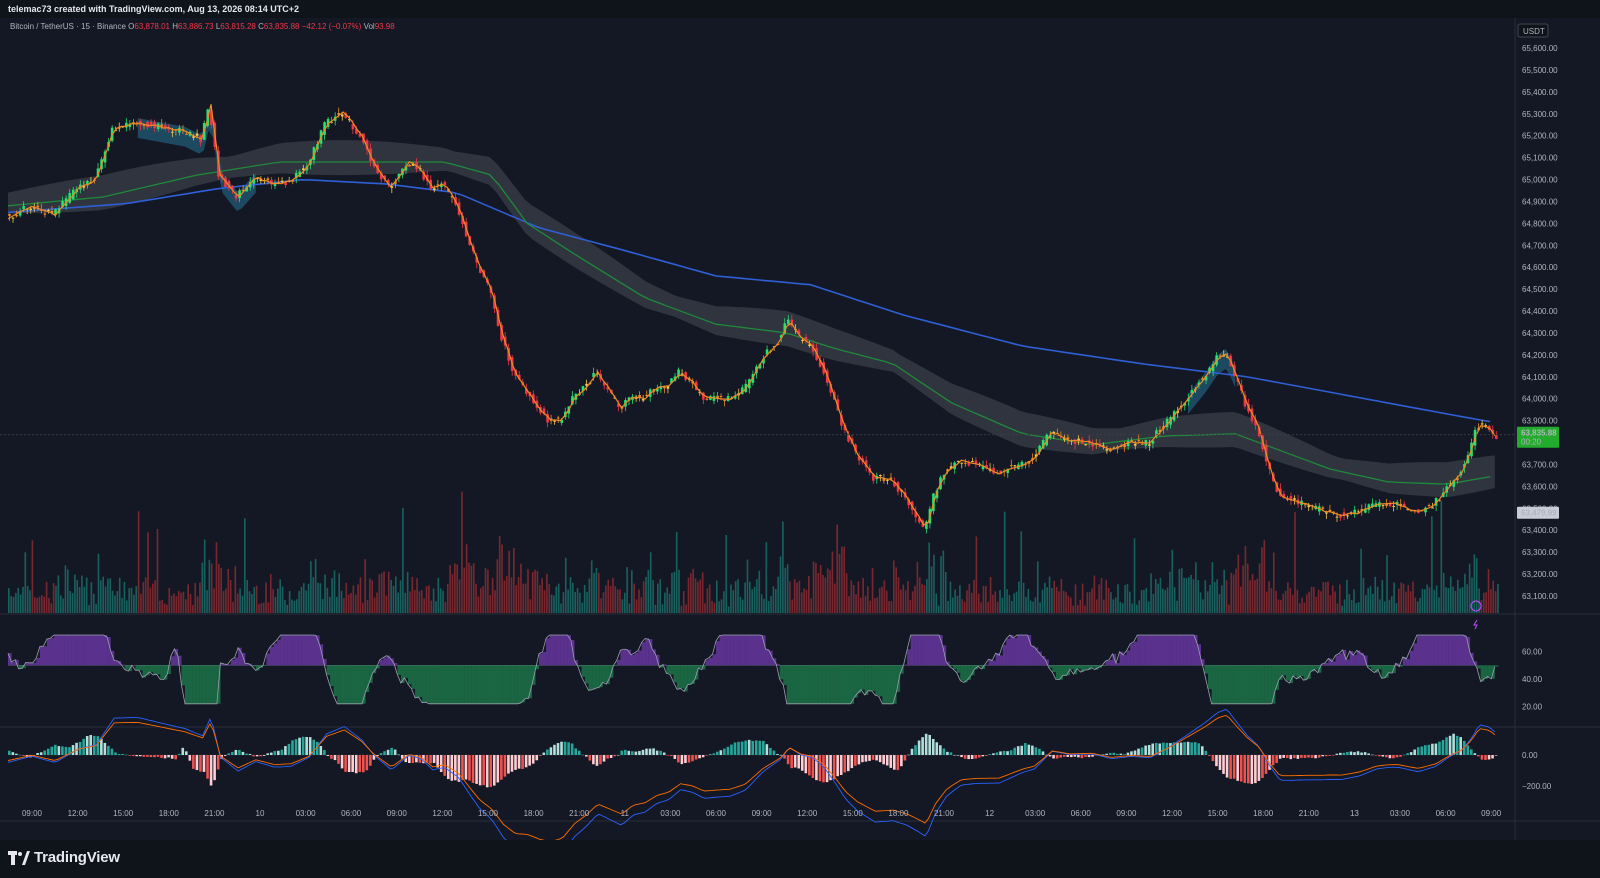  What do you see at coordinates (716, 813) in the screenshot?
I see `time-tick-label: 06:00` at bounding box center [716, 813].